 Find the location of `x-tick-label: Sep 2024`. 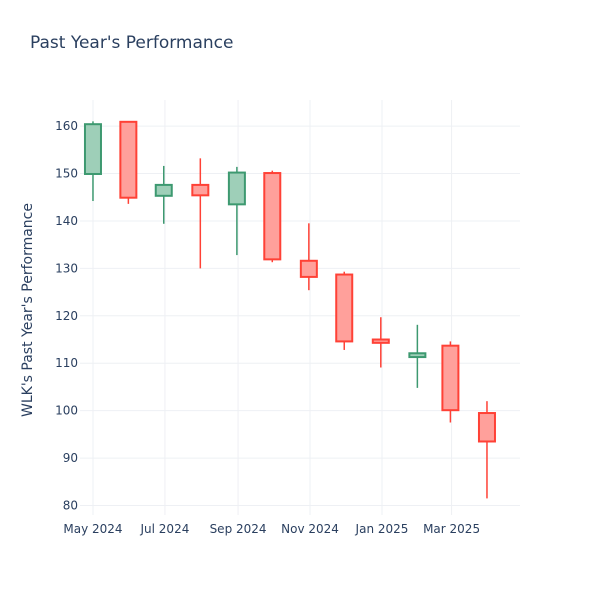

x-tick-label: Sep 2024 is located at coordinates (238, 529).